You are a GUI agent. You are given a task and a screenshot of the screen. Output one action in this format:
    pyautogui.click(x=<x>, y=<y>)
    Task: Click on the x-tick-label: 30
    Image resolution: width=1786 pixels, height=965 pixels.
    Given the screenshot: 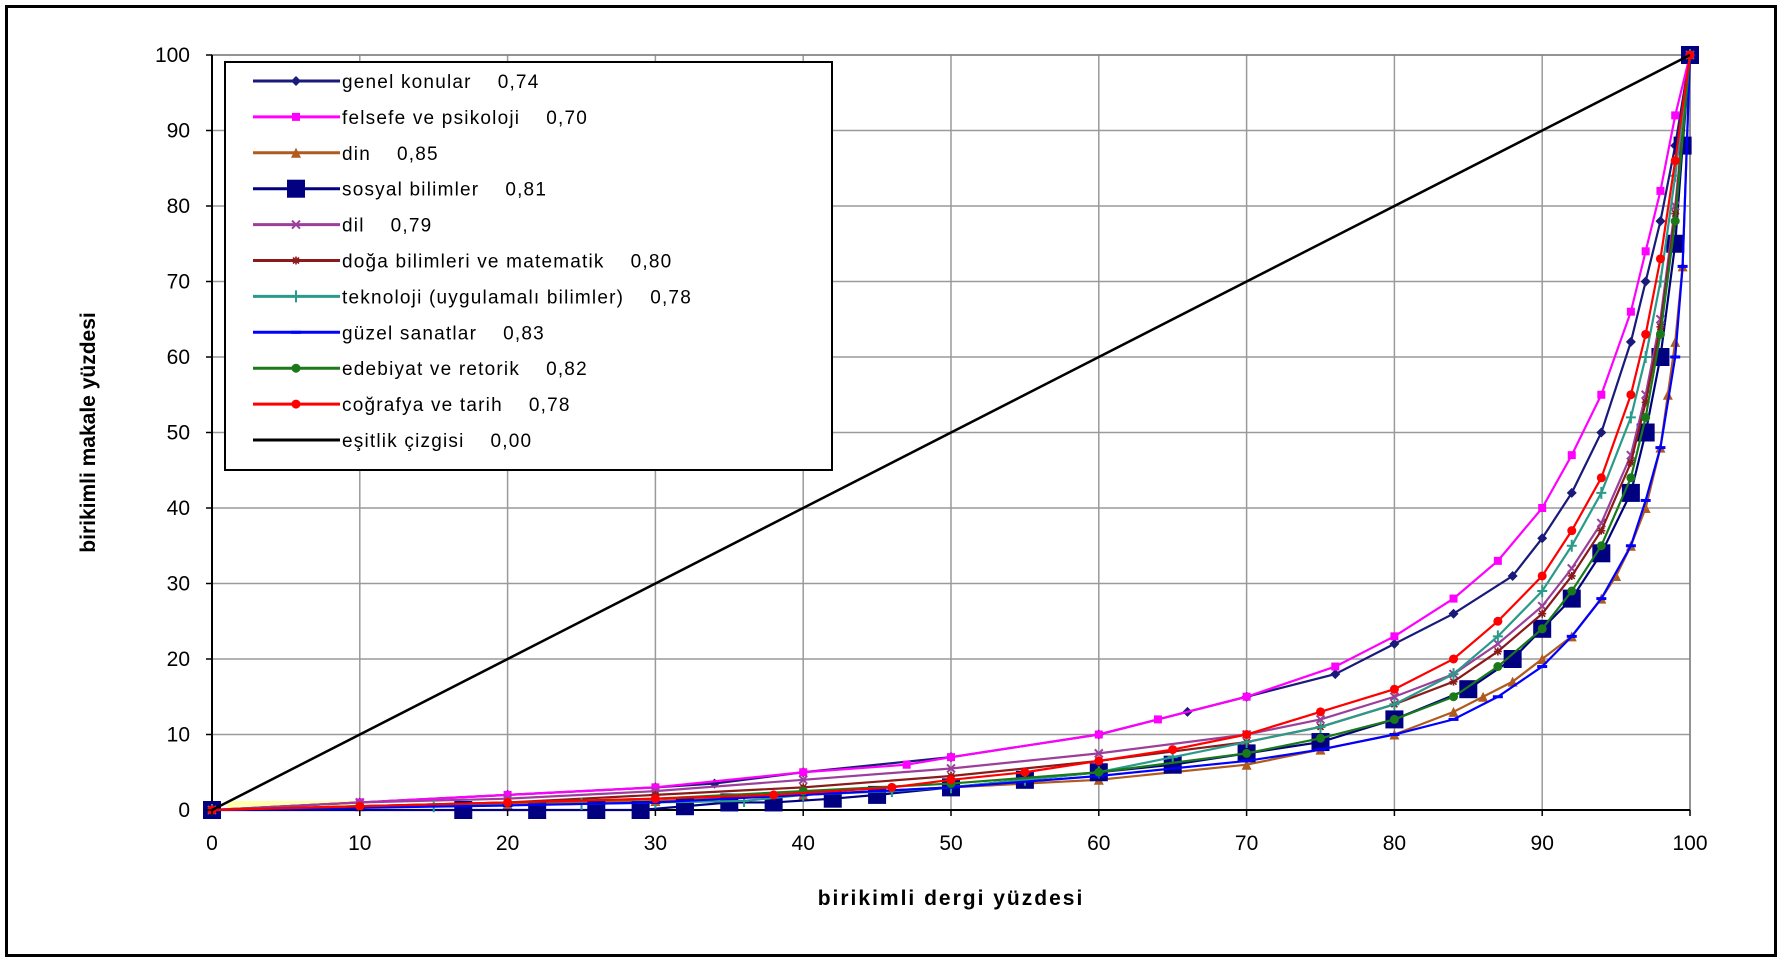 What is the action you would take?
    pyautogui.click(x=655, y=843)
    